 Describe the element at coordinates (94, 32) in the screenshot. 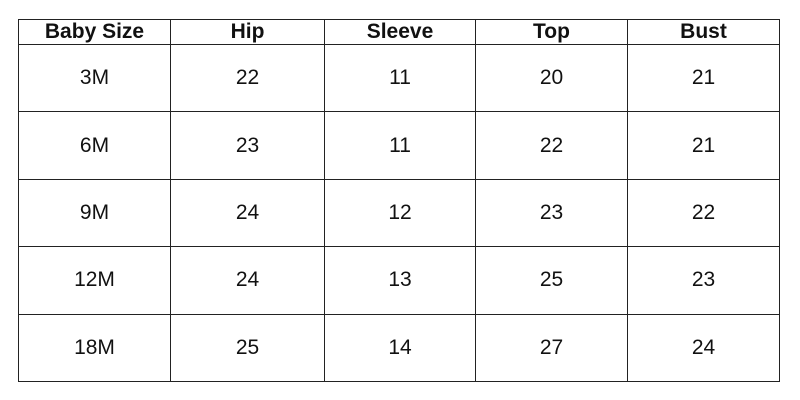

I see `column-header: Baby Size` at that location.